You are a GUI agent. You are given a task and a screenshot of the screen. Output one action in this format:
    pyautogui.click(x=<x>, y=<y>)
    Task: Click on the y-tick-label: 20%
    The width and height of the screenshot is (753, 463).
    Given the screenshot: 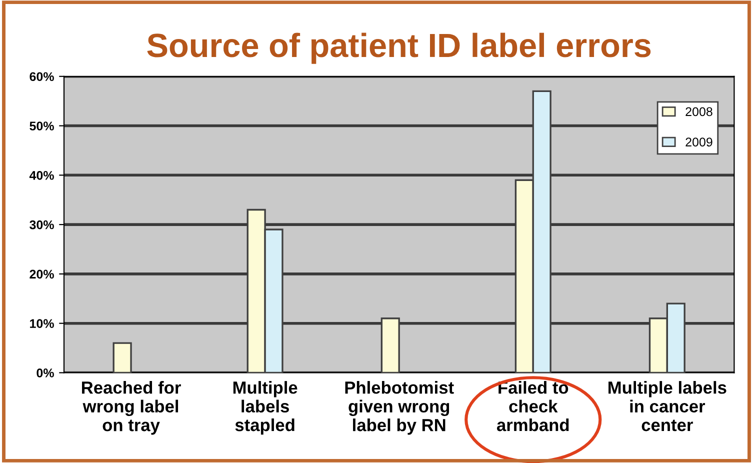 What is the action you would take?
    pyautogui.click(x=42, y=274)
    